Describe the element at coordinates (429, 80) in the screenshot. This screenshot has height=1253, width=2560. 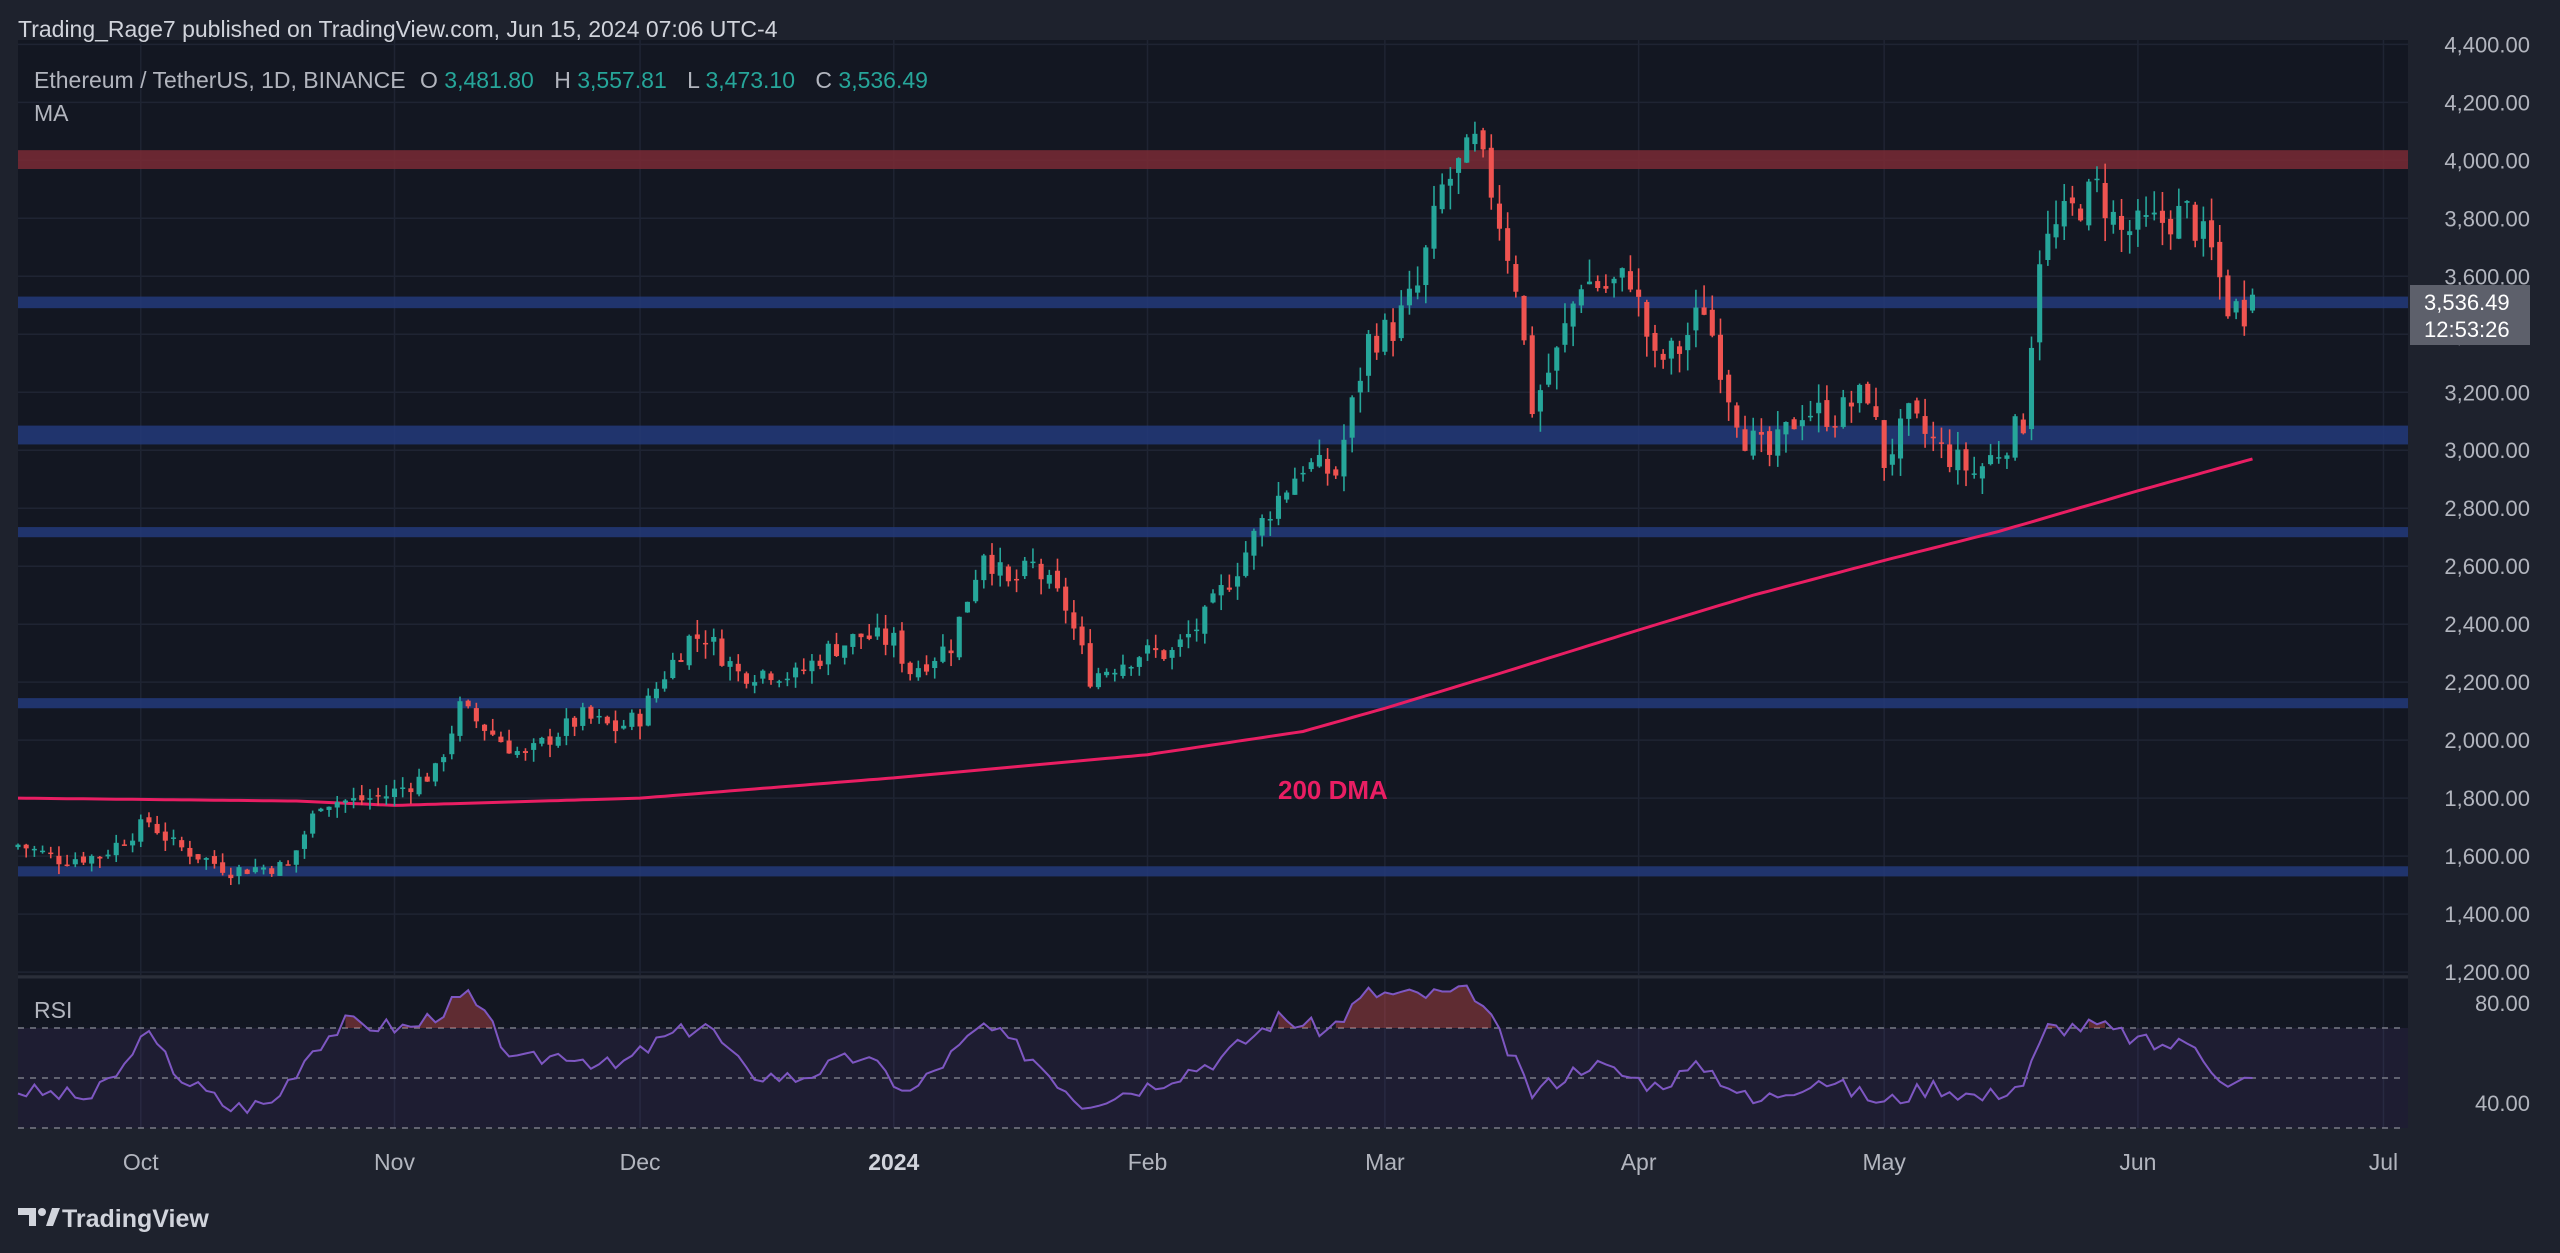
I see `open-label: O` at that location.